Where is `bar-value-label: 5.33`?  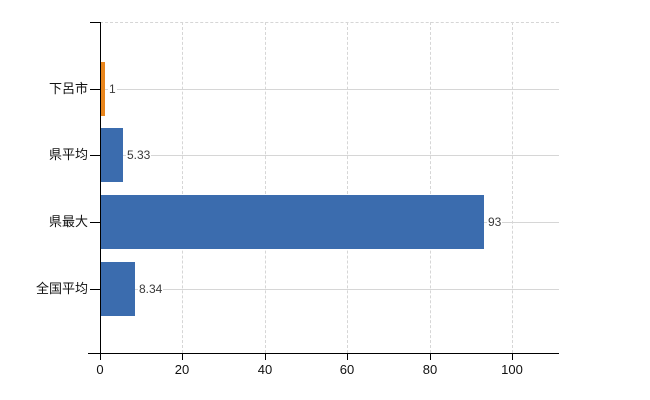 bar-value-label: 5.33 is located at coordinates (139, 155).